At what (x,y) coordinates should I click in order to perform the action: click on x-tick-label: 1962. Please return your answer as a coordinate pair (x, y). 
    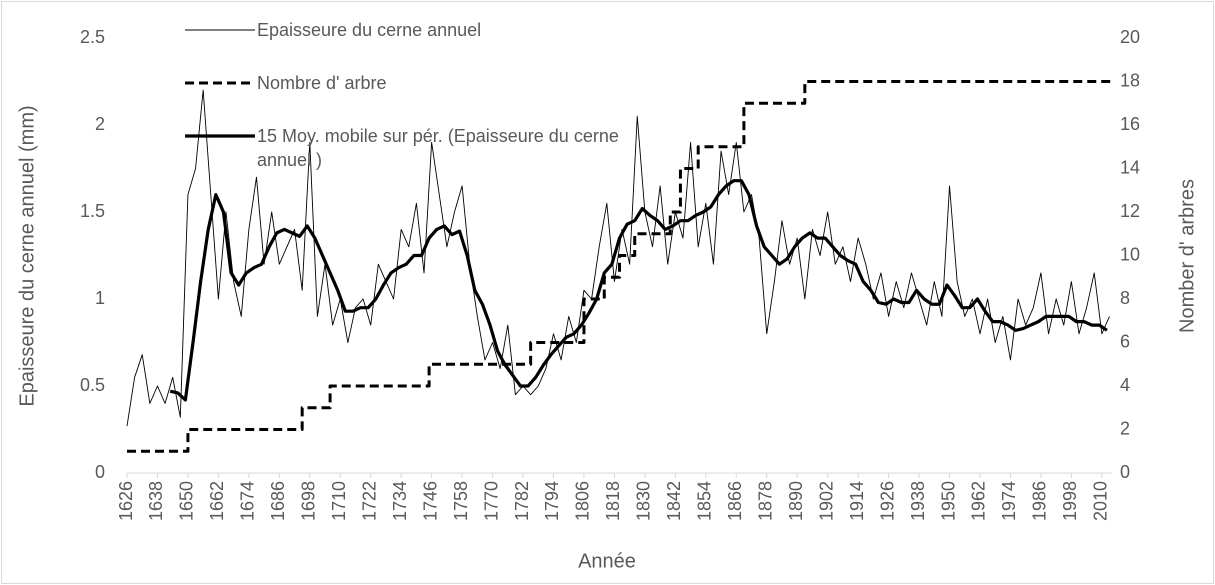
    Looking at the image, I should click on (979, 501).